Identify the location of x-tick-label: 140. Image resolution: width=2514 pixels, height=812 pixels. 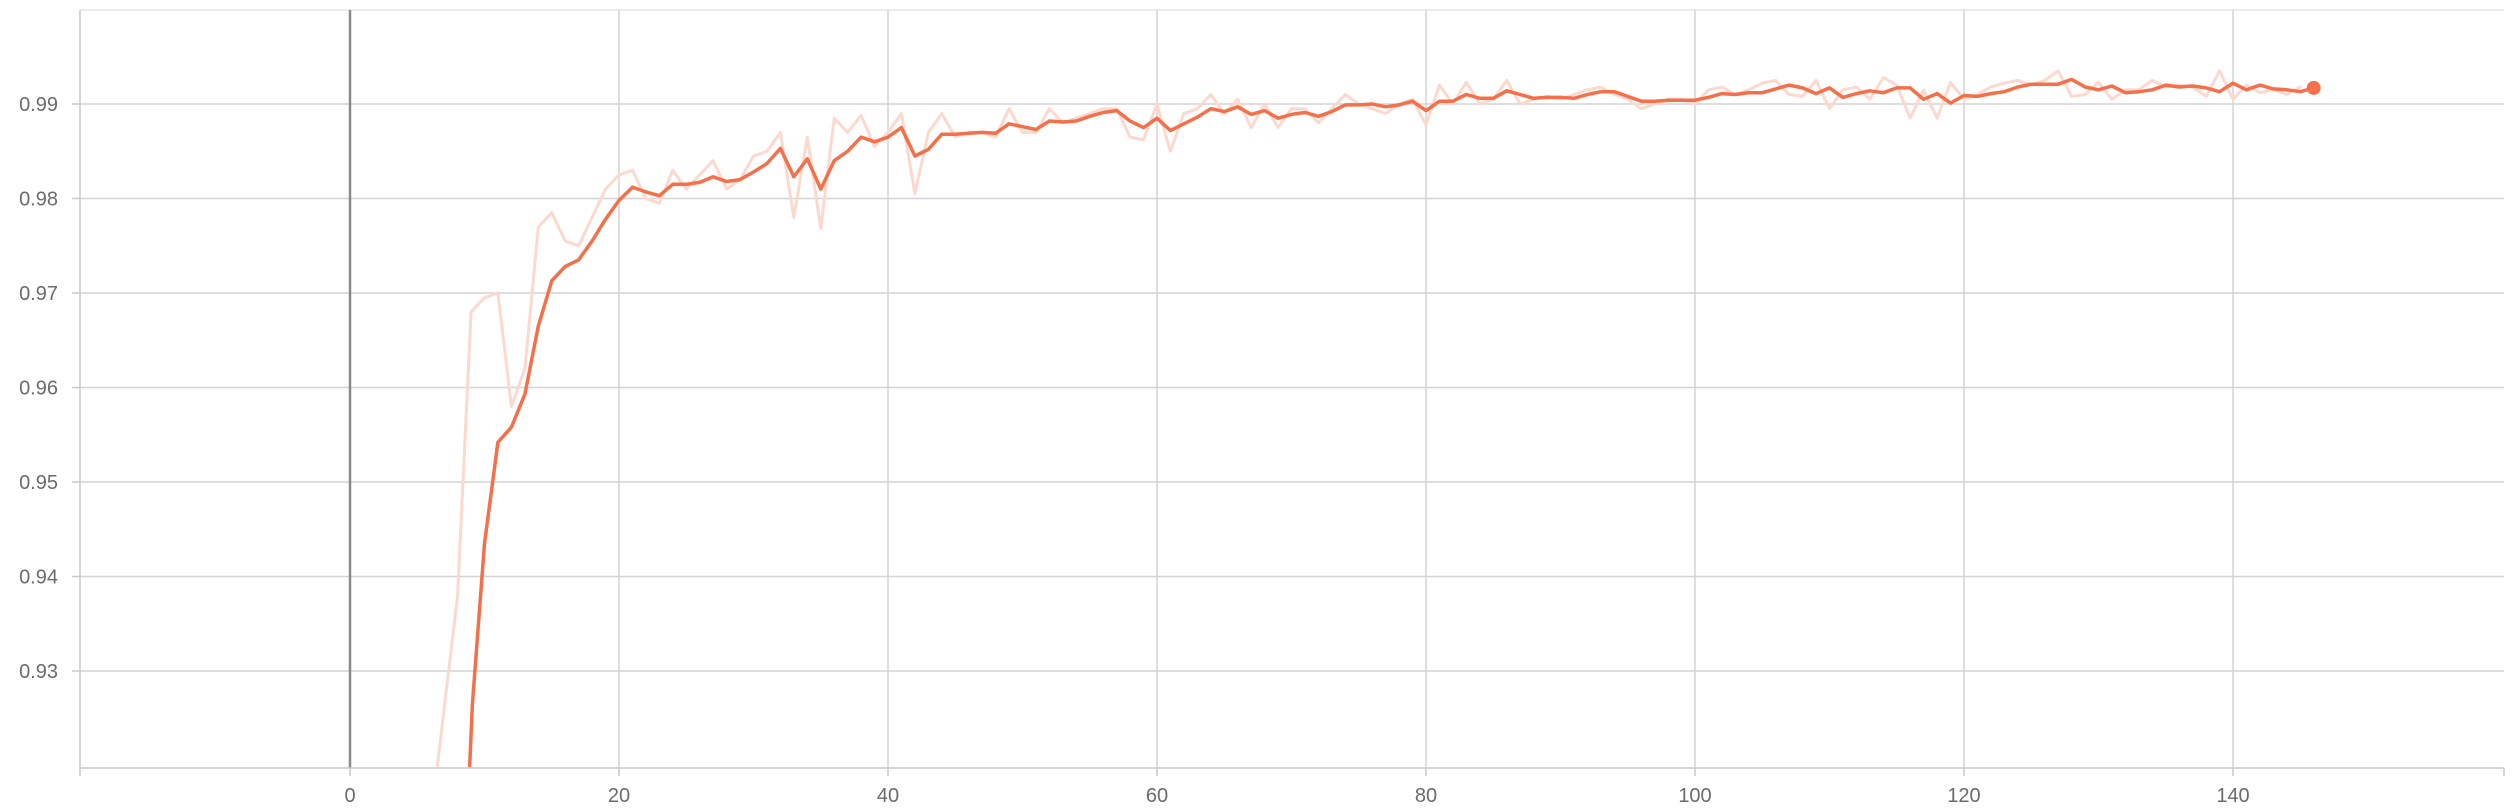
(2232, 796).